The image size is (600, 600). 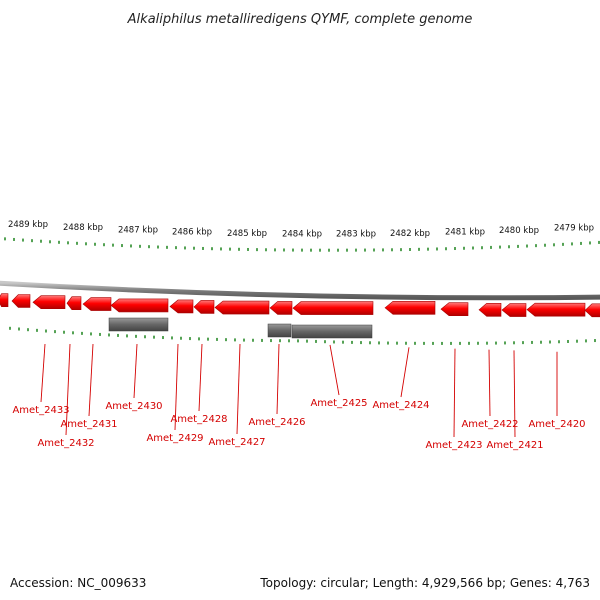 I want to click on gene-label: Amet_2425, so click(x=338, y=403).